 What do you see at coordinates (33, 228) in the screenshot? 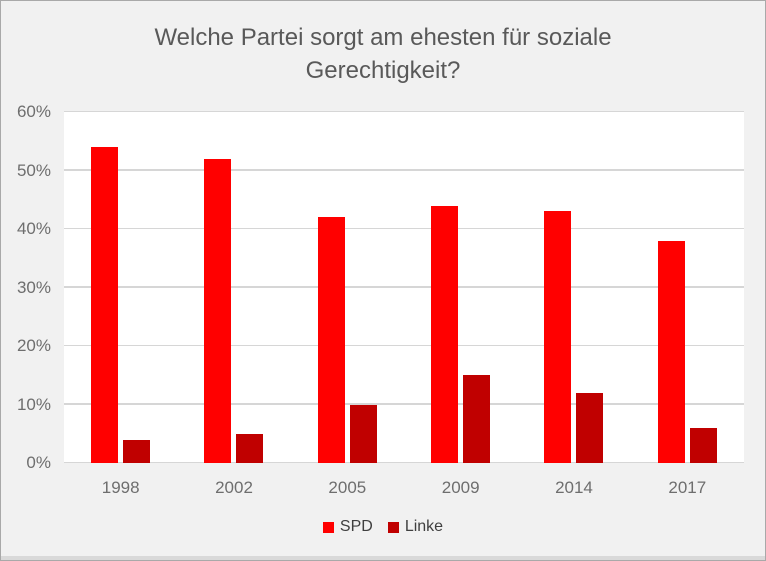
I see `y-axis-tick-label: 40%` at bounding box center [33, 228].